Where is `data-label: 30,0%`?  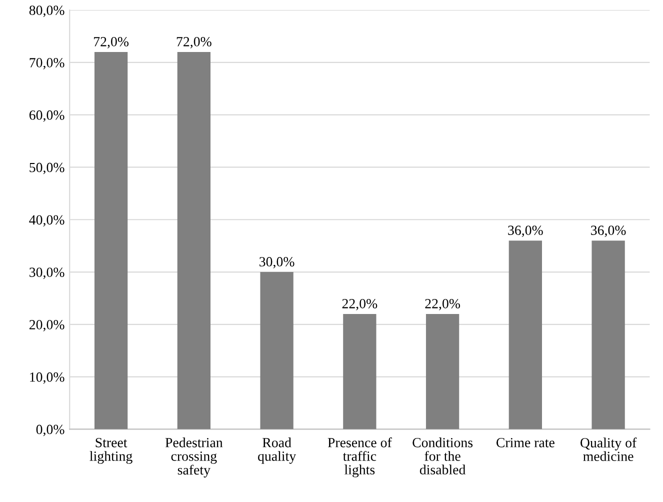 data-label: 30,0% is located at coordinates (277, 262).